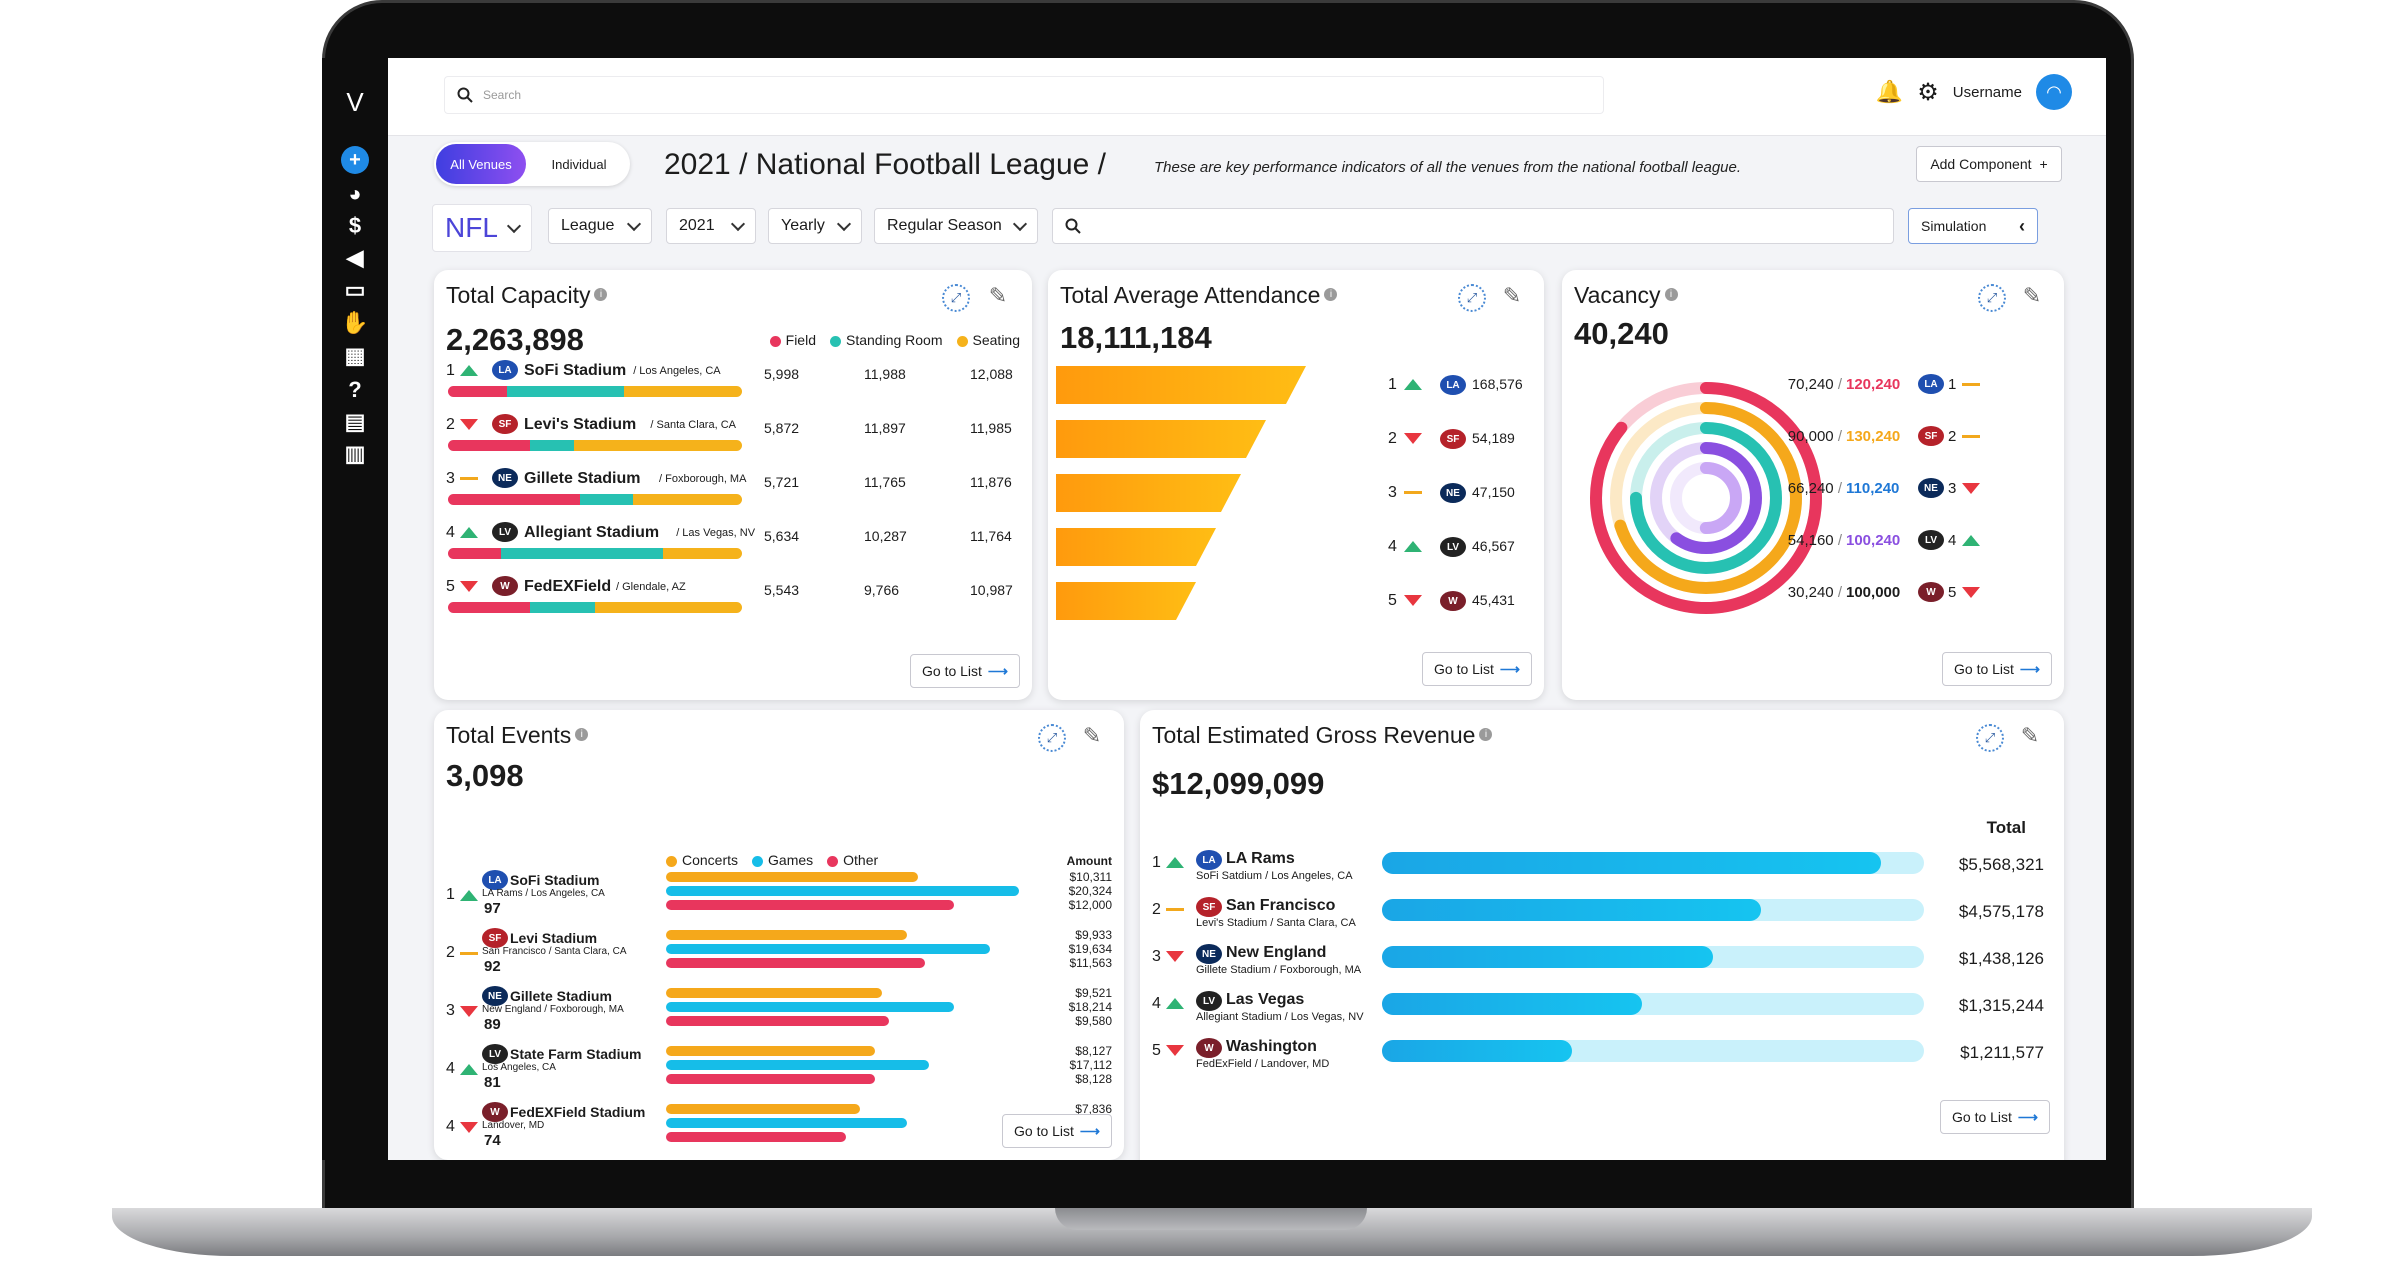 The width and height of the screenshot is (2401, 1285). I want to click on amount-value: $20,324, so click(1090, 891).